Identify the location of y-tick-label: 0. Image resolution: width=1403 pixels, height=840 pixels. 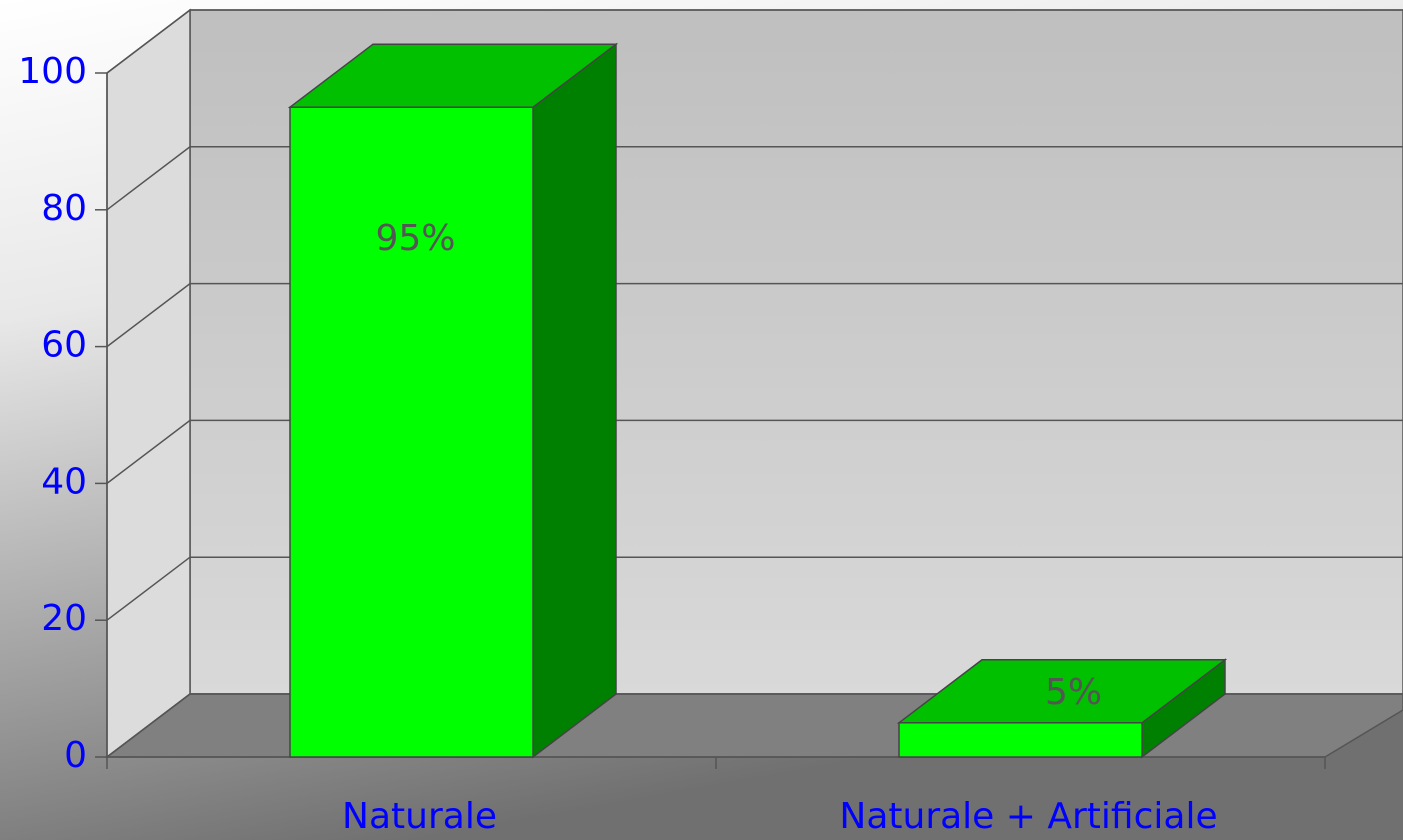
(75, 755).